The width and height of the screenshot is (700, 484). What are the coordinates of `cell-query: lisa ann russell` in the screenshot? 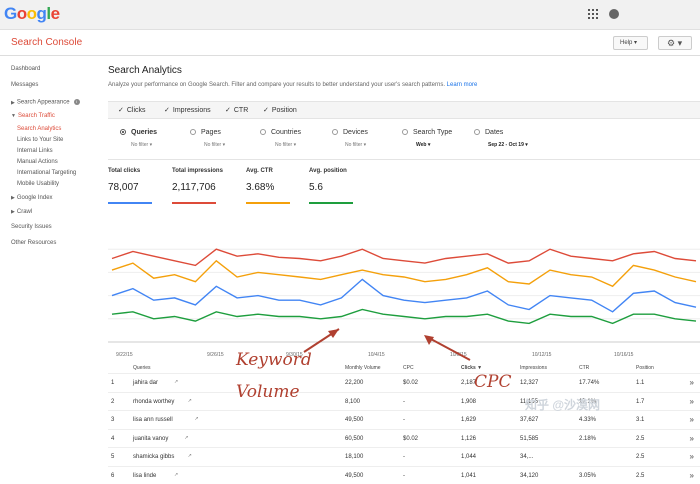 It's located at (153, 420).